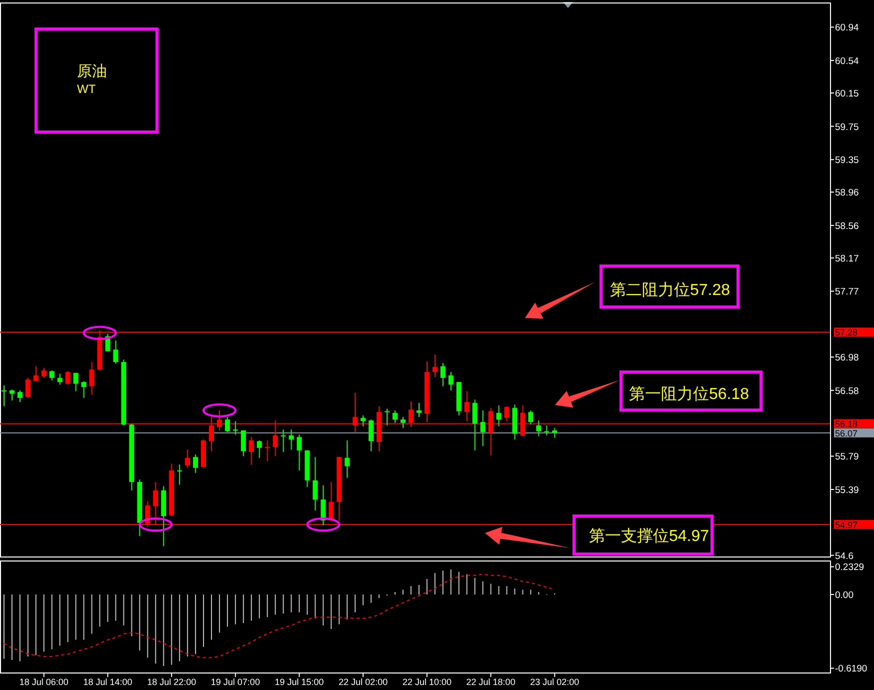 The image size is (874, 690). Describe the element at coordinates (844, 595) in the screenshot. I see `y-tick-label: 0.00` at that location.